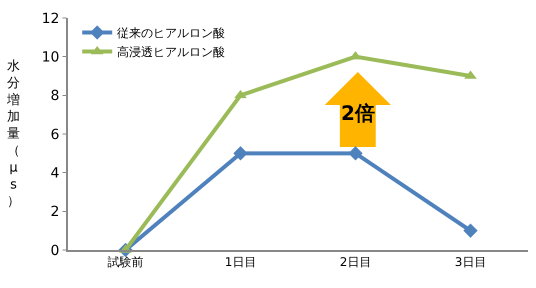  What do you see at coordinates (171, 52) in the screenshot?
I see `legend-label: 高浸透ヒアルロン酸` at bounding box center [171, 52].